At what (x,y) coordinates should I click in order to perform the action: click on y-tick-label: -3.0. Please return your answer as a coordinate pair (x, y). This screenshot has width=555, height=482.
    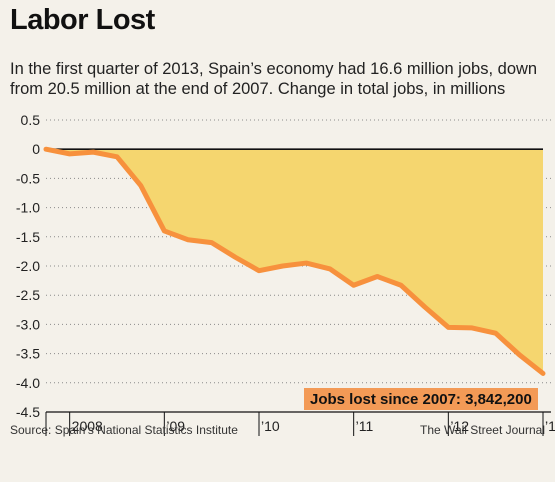
    Looking at the image, I should click on (28, 324).